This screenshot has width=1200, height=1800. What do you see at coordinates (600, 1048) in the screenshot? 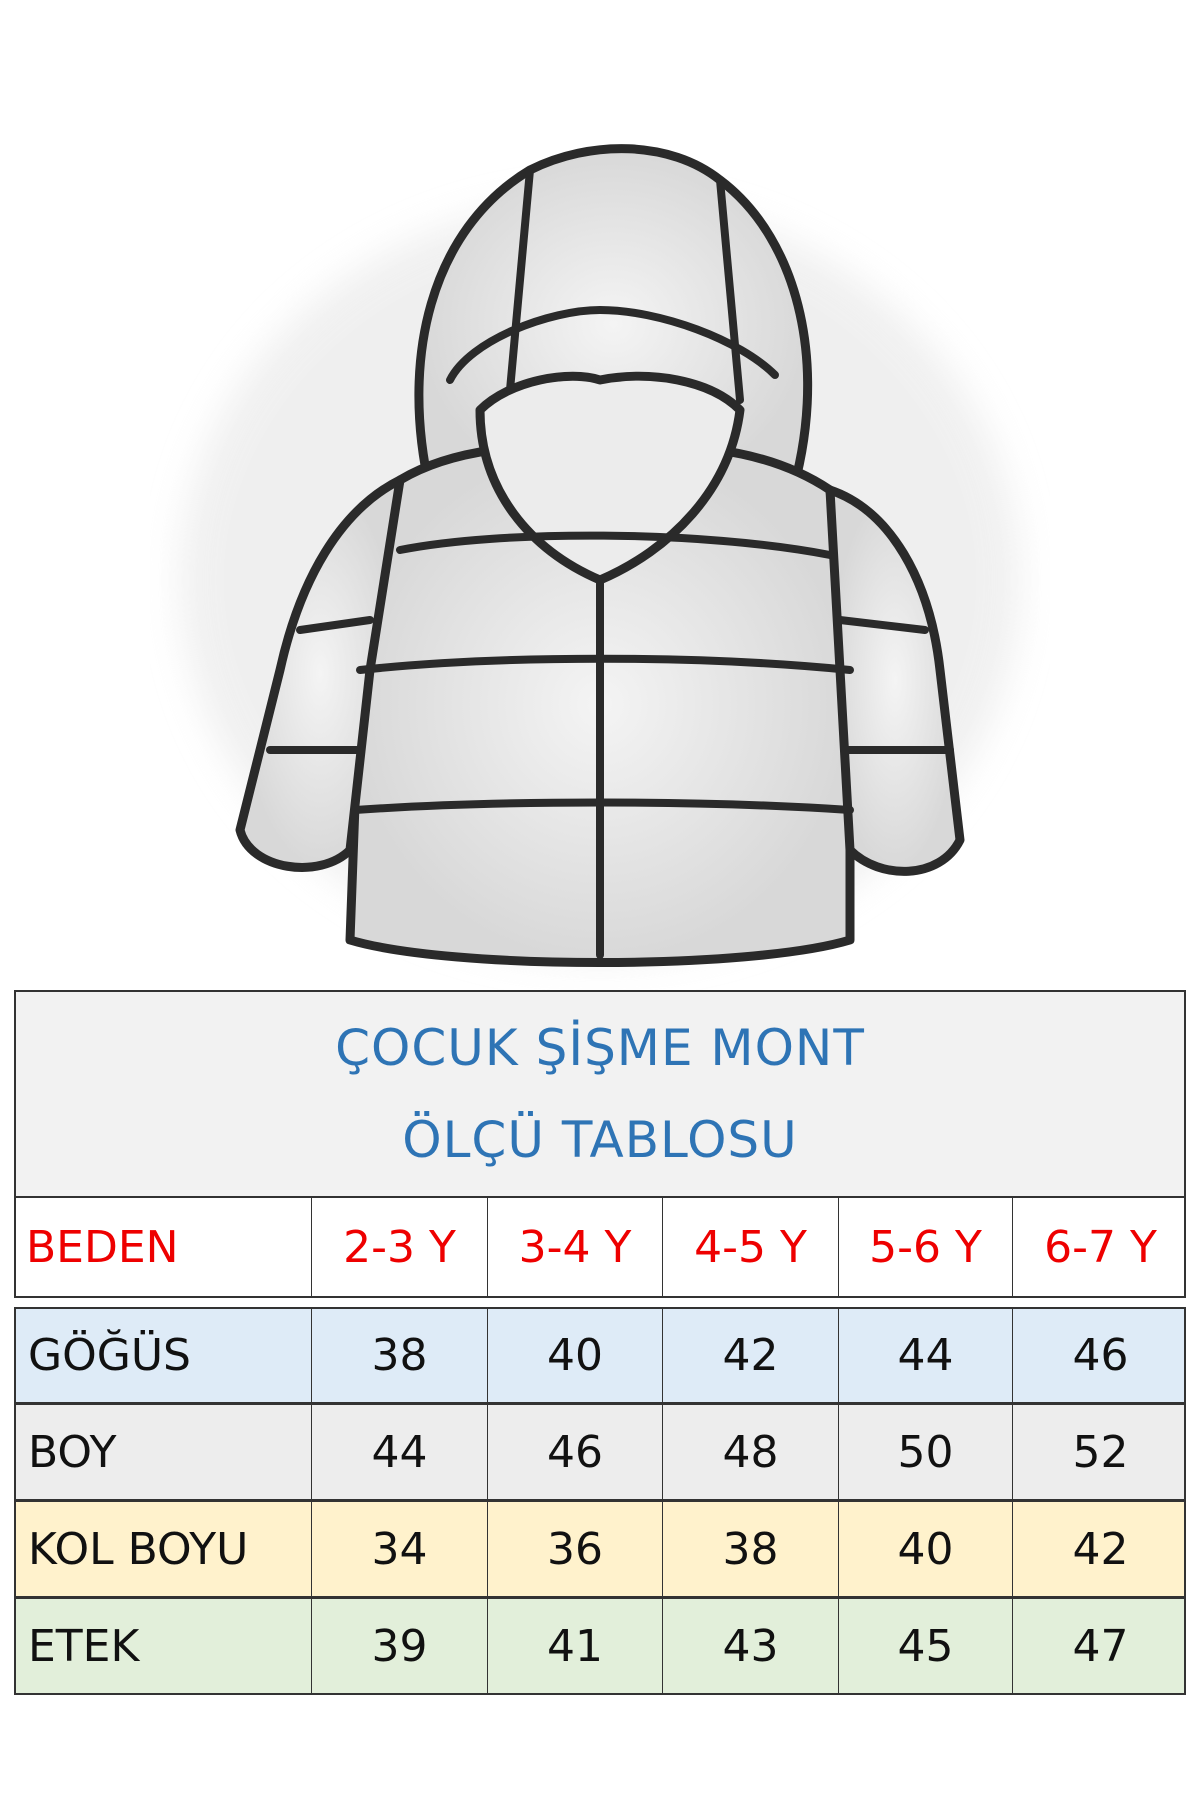
I see `title-line-1: ÇOCUK ŞİŞME MONT` at bounding box center [600, 1048].